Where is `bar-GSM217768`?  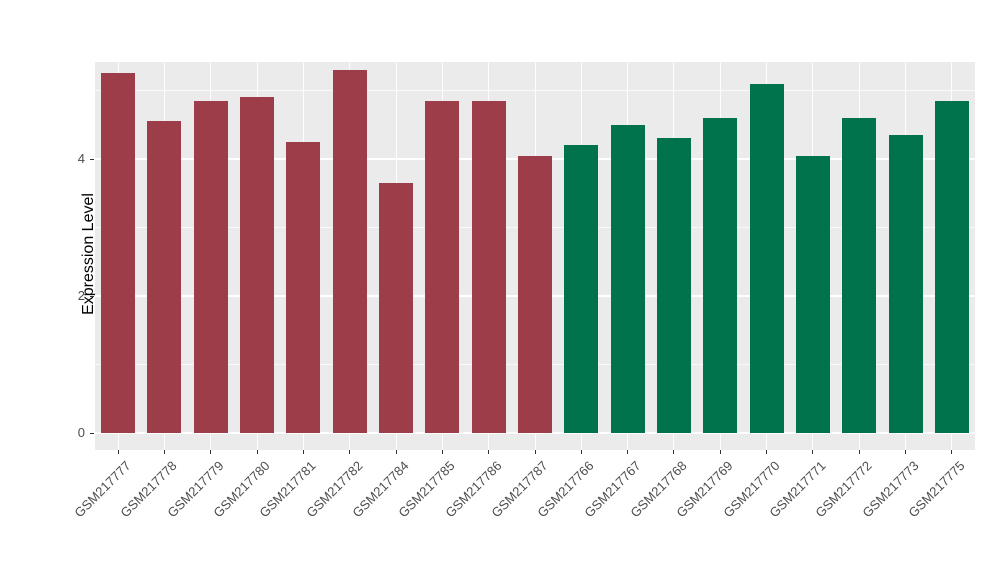
bar-GSM217768 is located at coordinates (673, 285).